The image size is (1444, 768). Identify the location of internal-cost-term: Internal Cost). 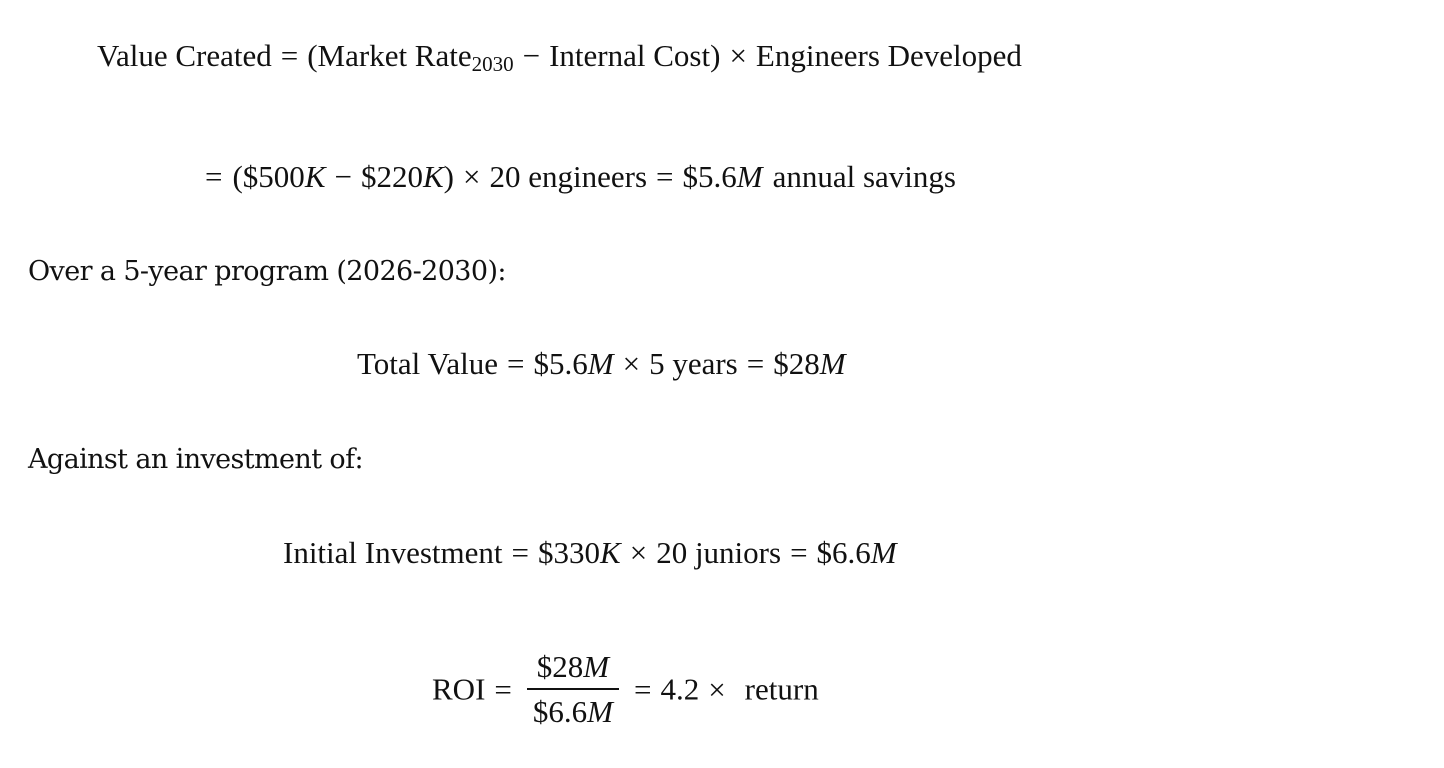
(635, 55).